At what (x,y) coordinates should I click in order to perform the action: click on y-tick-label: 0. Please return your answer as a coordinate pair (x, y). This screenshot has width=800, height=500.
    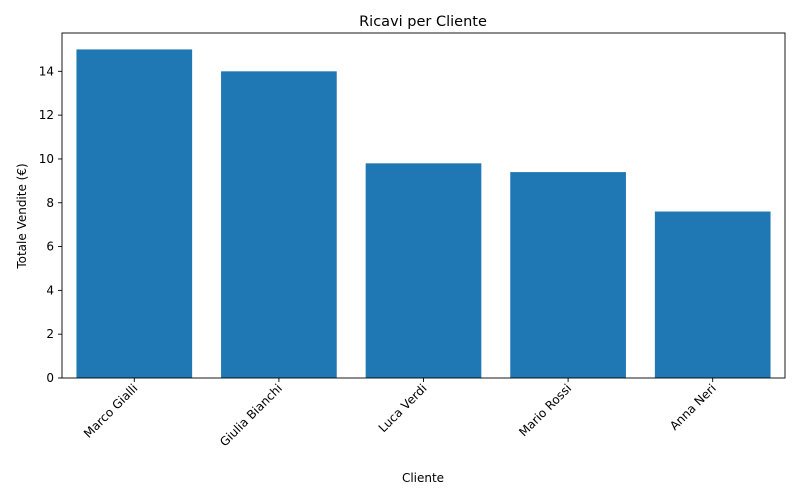
    Looking at the image, I should click on (50, 378).